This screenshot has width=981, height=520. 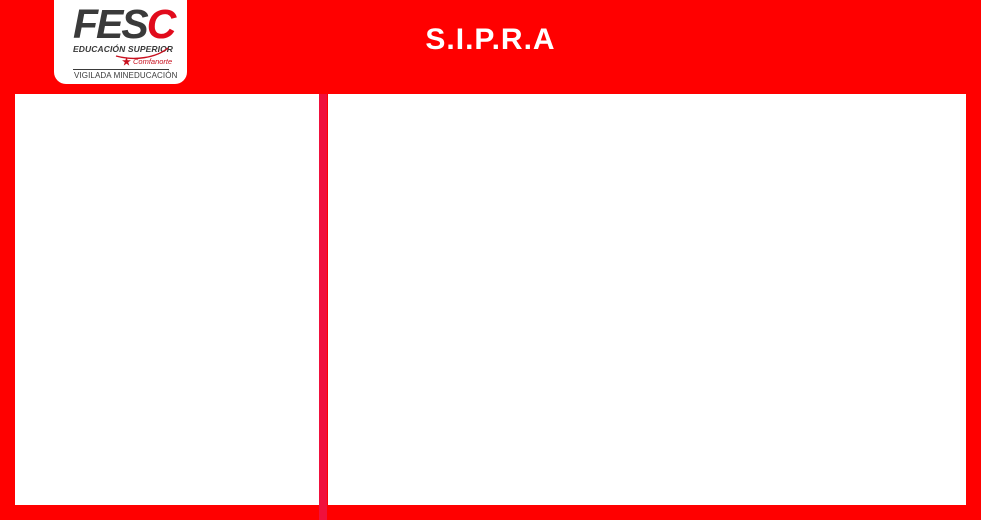 What do you see at coordinates (323, 307) in the screenshot?
I see `panel-divider` at bounding box center [323, 307].